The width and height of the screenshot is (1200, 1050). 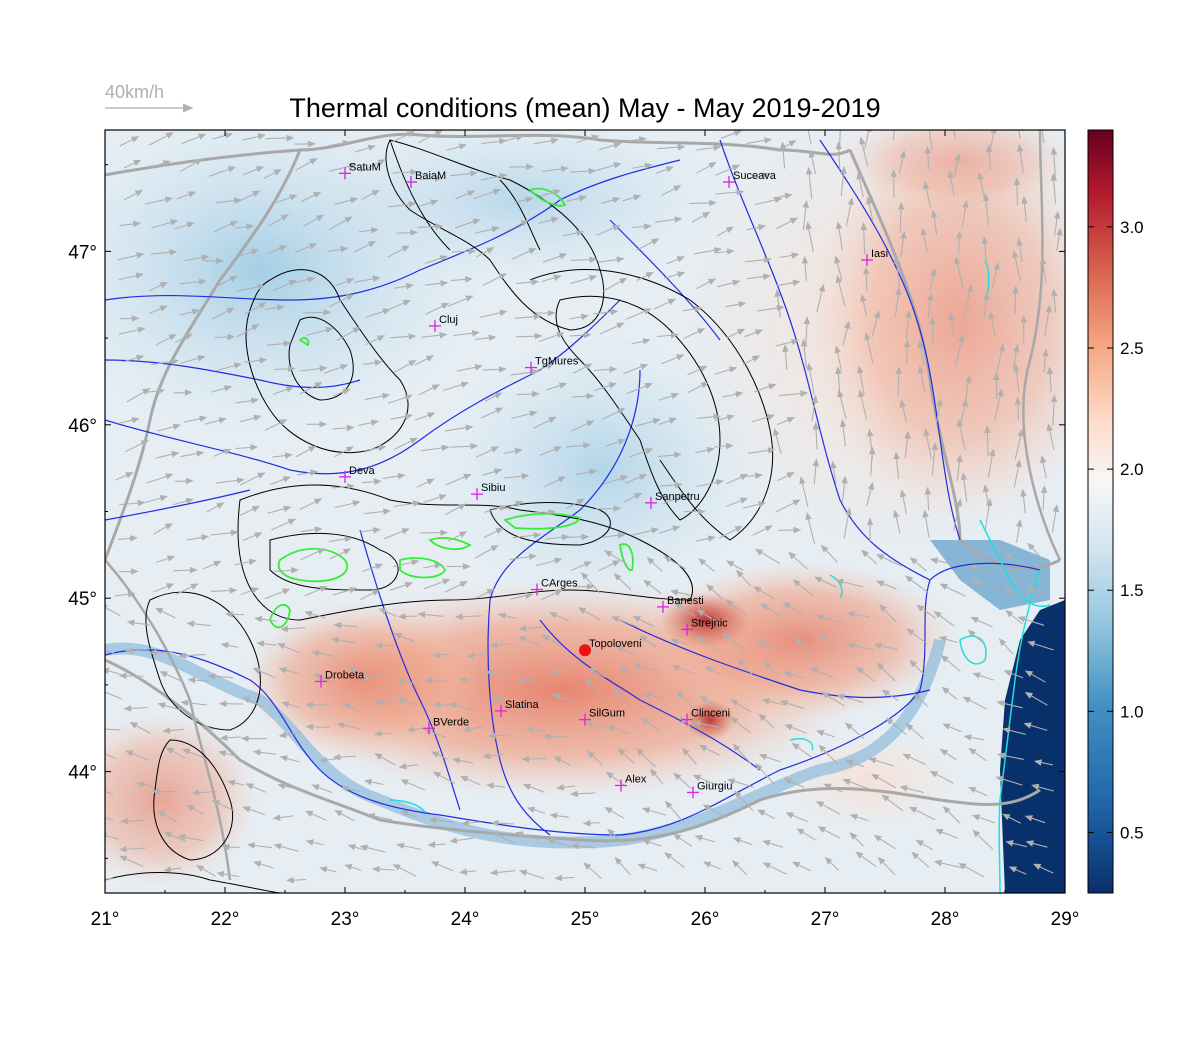 I want to click on contour-north, so click(x=495, y=235).